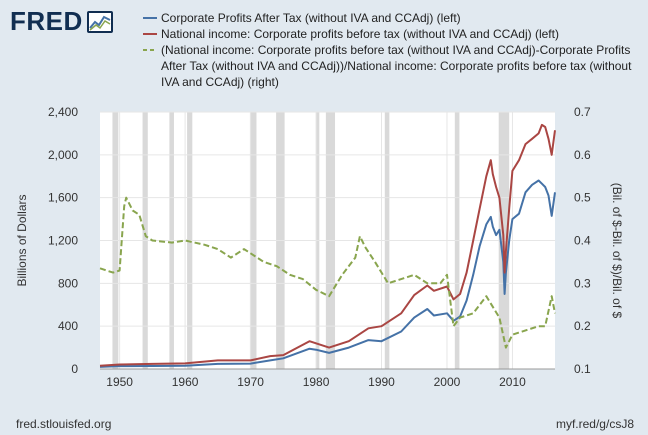 This screenshot has height=435, width=648. What do you see at coordinates (63, 155) in the screenshot?
I see `y-tick-label-left: 2,000` at bounding box center [63, 155].